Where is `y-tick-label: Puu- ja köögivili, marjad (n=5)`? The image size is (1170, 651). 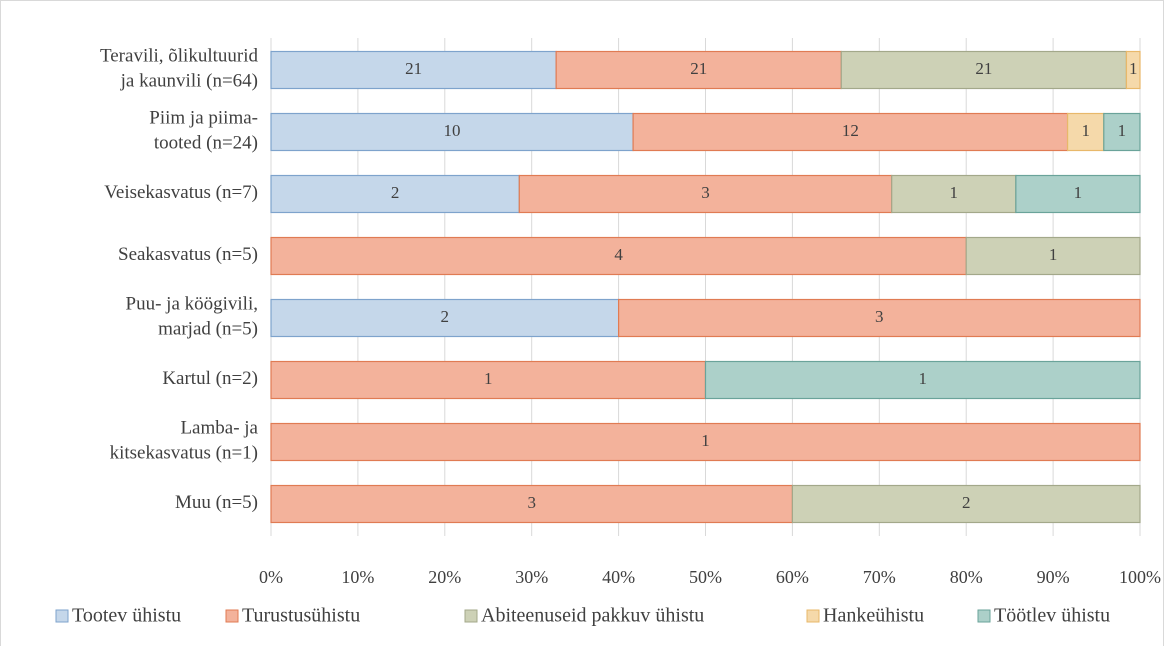 y-tick-label: Puu- ja köögivili, marjad (n=5) is located at coordinates (192, 317).